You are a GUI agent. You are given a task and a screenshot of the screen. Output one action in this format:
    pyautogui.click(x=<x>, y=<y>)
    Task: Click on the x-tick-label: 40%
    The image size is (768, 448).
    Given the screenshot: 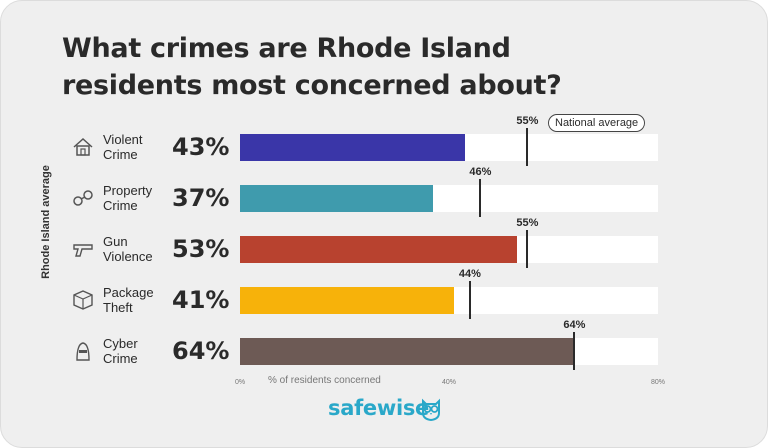 What is the action you would take?
    pyautogui.click(x=449, y=382)
    